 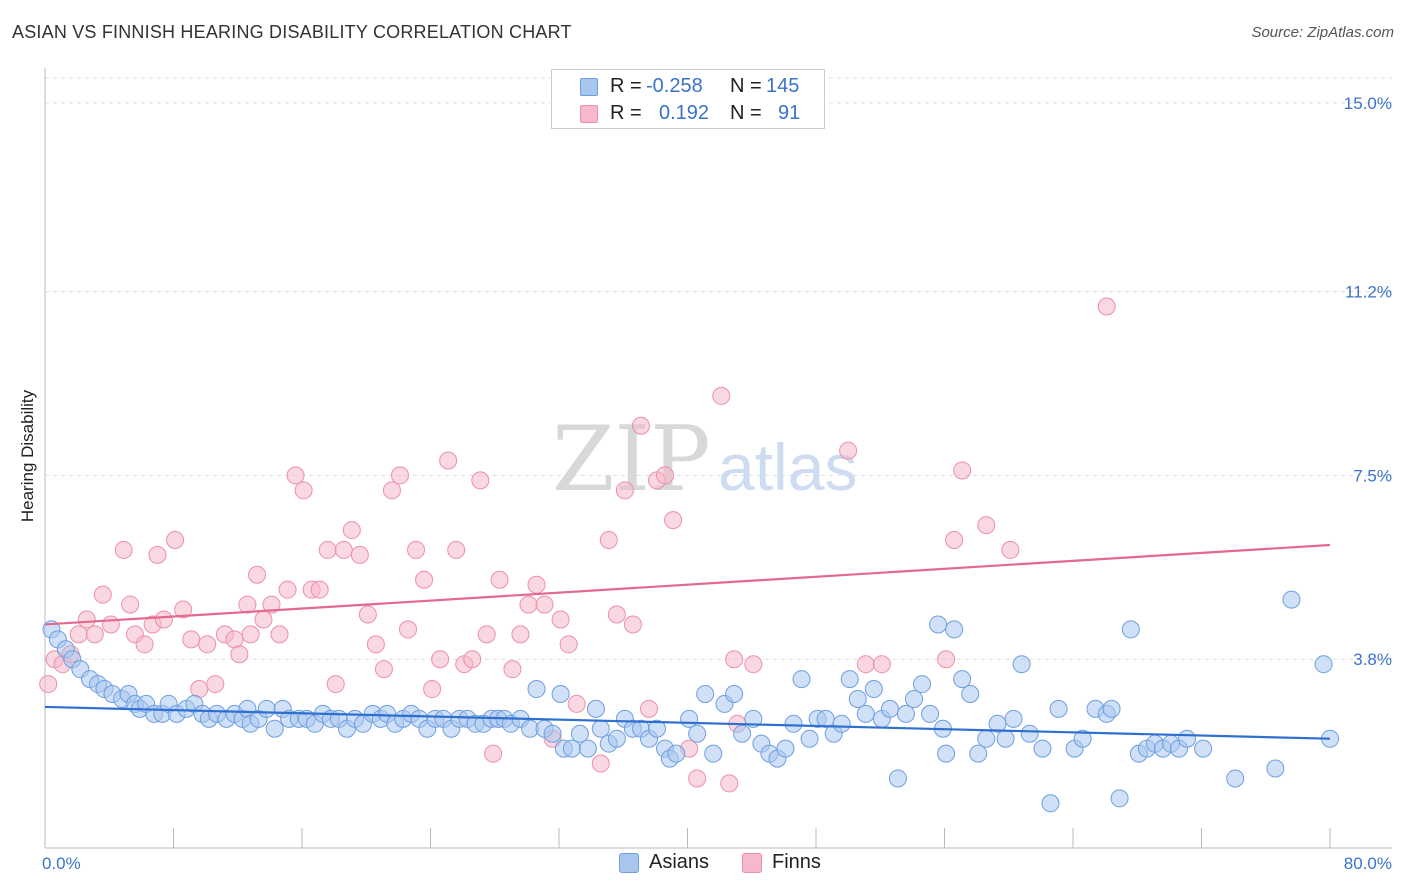 What do you see at coordinates (787, 467) in the screenshot?
I see `watermark-atlas: atlas` at bounding box center [787, 467].